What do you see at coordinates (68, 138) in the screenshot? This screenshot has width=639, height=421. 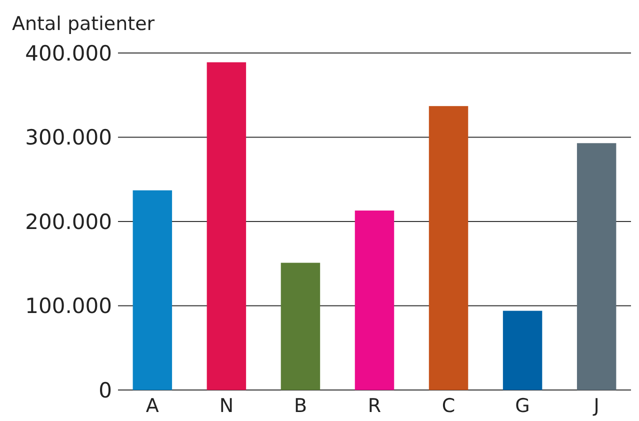 I see `y-tick-label: 300.000` at bounding box center [68, 138].